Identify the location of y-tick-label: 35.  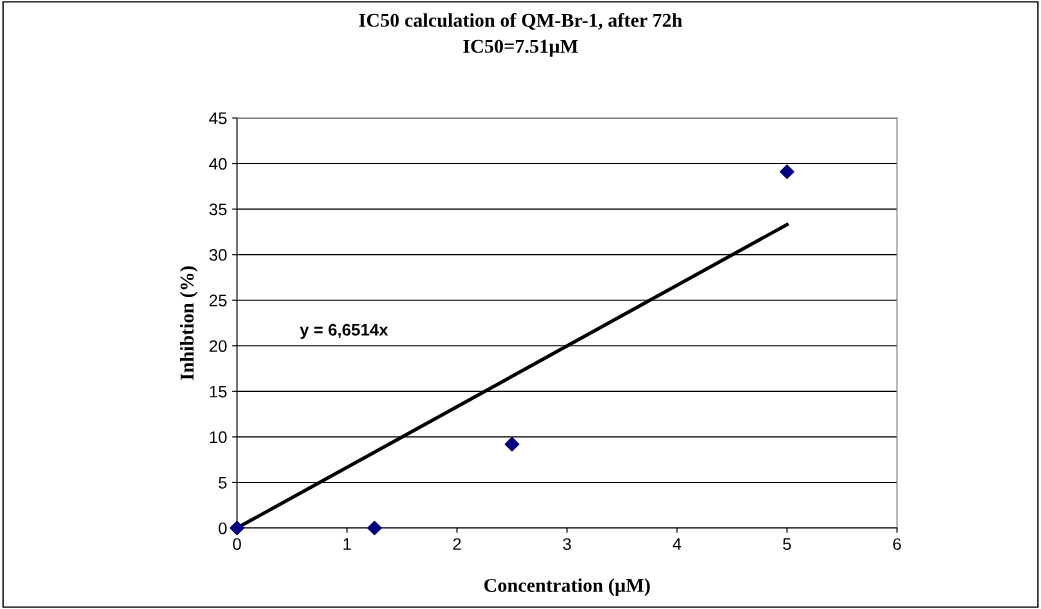
(218, 209).